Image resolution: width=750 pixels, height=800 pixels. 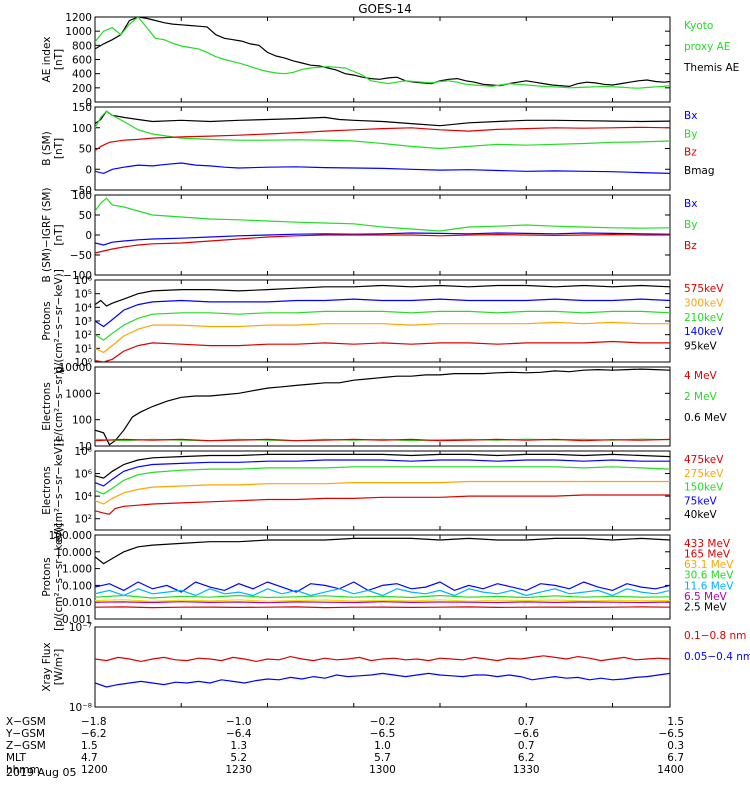 I want to click on legend-entry: 210keV, so click(x=704, y=318).